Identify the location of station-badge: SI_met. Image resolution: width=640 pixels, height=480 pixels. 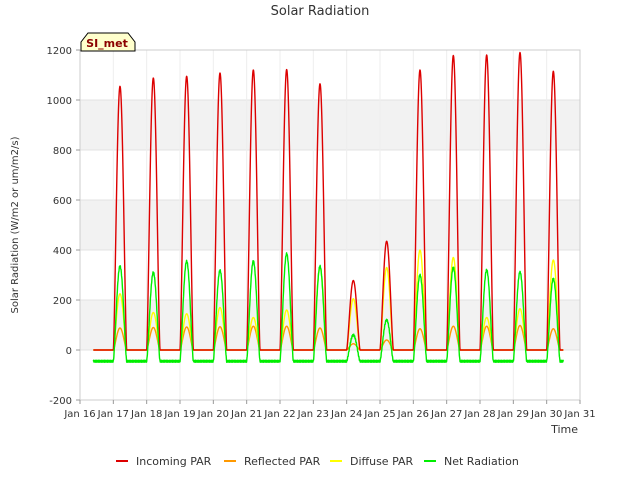
(108, 42).